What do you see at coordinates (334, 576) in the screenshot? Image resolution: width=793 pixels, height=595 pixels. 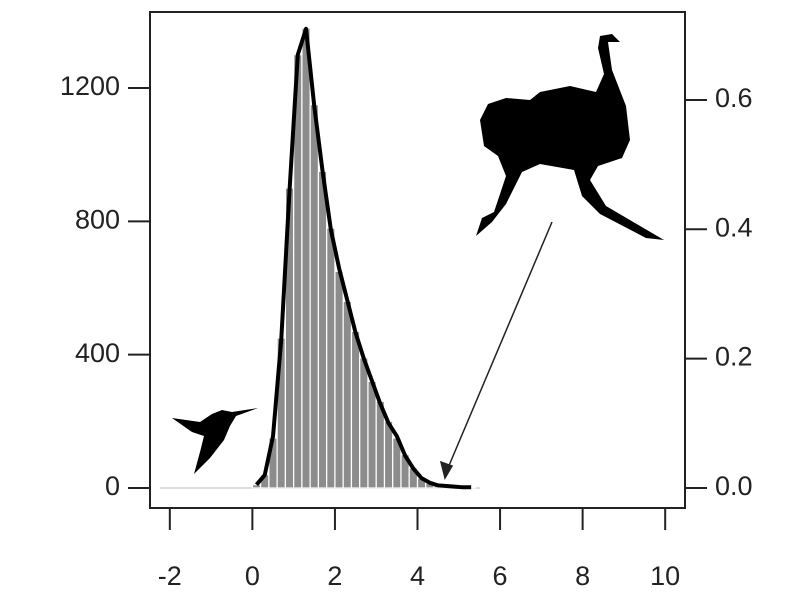 I see `x-tick-label: 2` at bounding box center [334, 576].